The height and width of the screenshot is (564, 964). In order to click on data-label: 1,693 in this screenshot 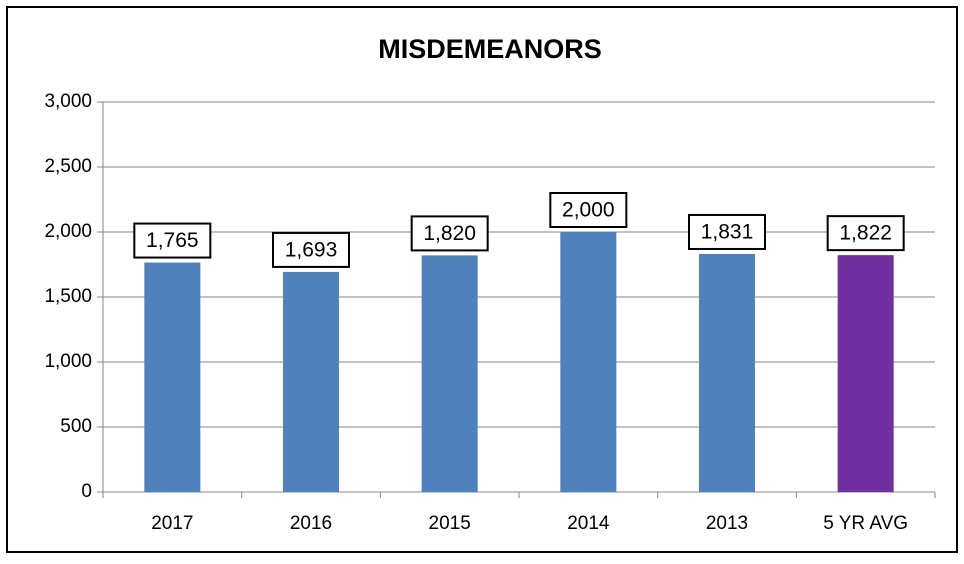, I will do `click(311, 249)`.